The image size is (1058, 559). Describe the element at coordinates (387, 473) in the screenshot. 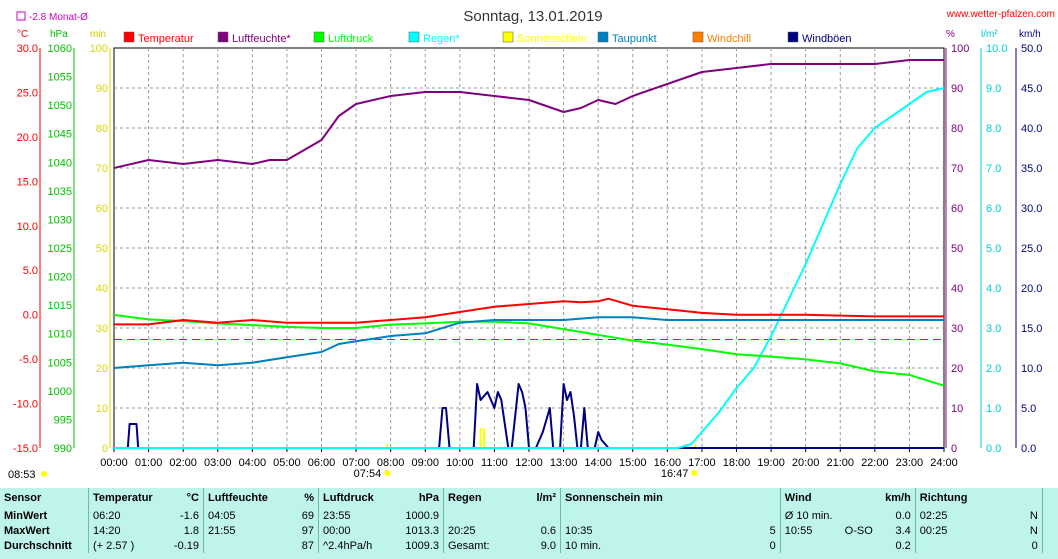

I see `sunrise-icon` at that location.